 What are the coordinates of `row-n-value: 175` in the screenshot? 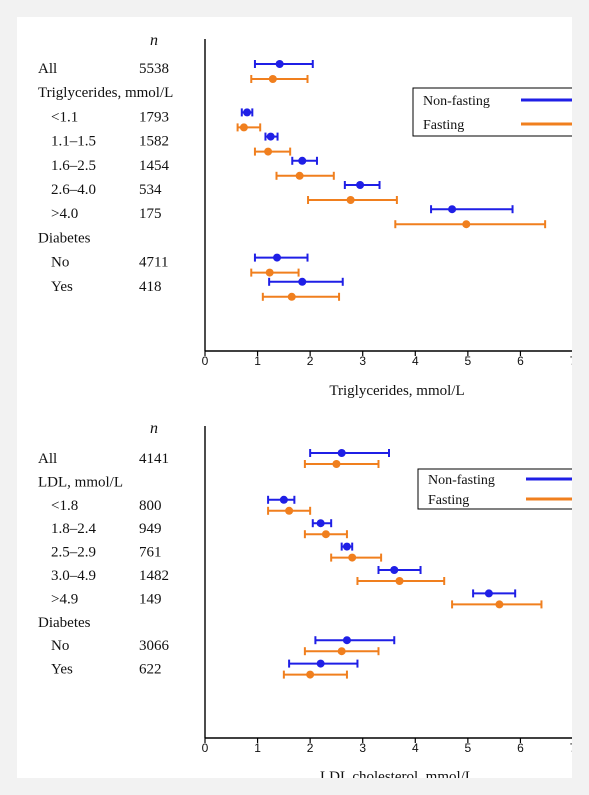 It's located at (150, 214).